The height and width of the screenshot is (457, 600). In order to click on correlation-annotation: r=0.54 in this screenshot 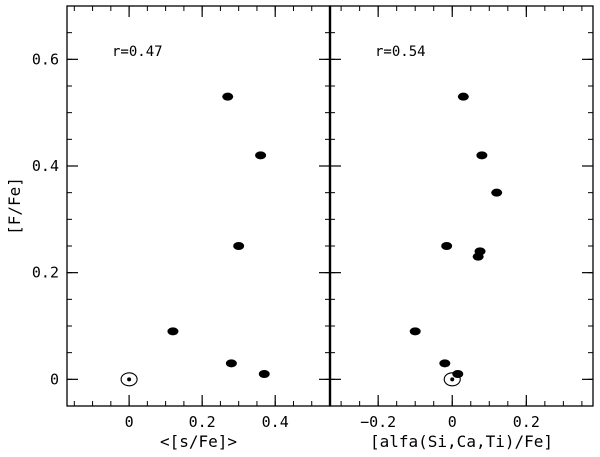, I will do `click(400, 52)`.